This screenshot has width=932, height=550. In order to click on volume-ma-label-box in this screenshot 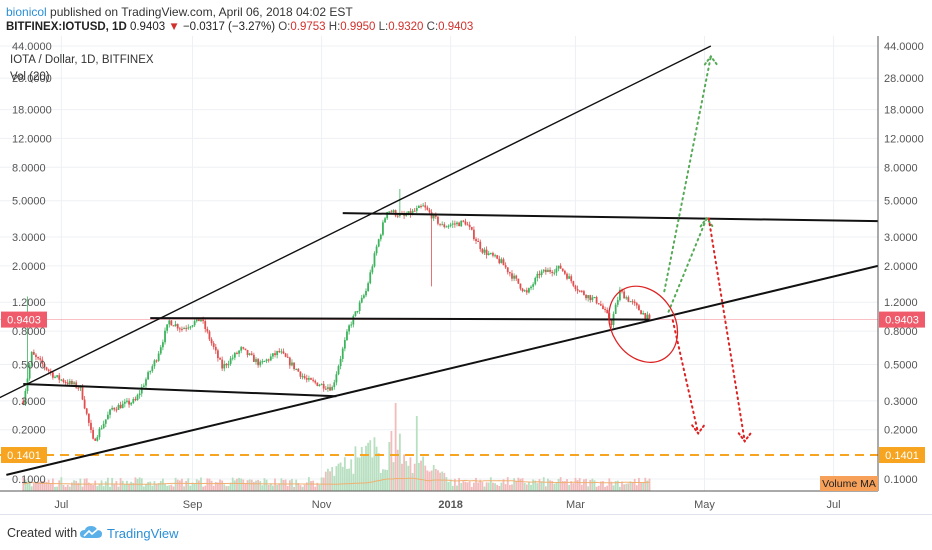, I will do `click(849, 483)`.